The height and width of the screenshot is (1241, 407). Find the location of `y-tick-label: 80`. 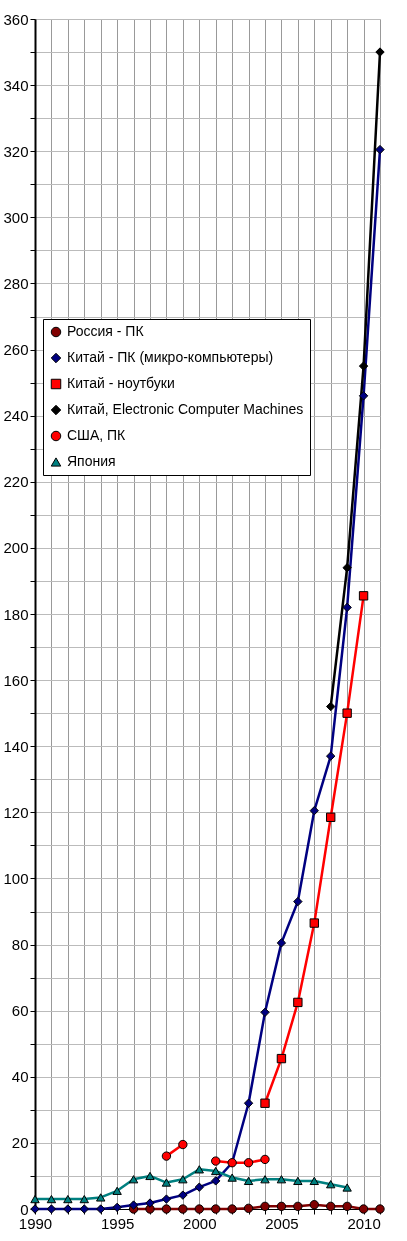

y-tick-label: 80 is located at coordinates (20, 945).